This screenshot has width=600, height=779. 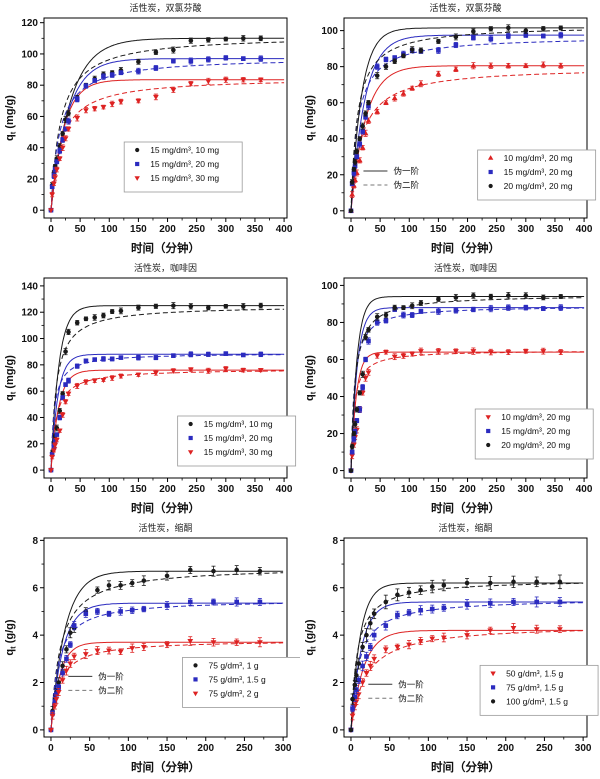 I want to click on svg-text: 400, so click(x=284, y=489).